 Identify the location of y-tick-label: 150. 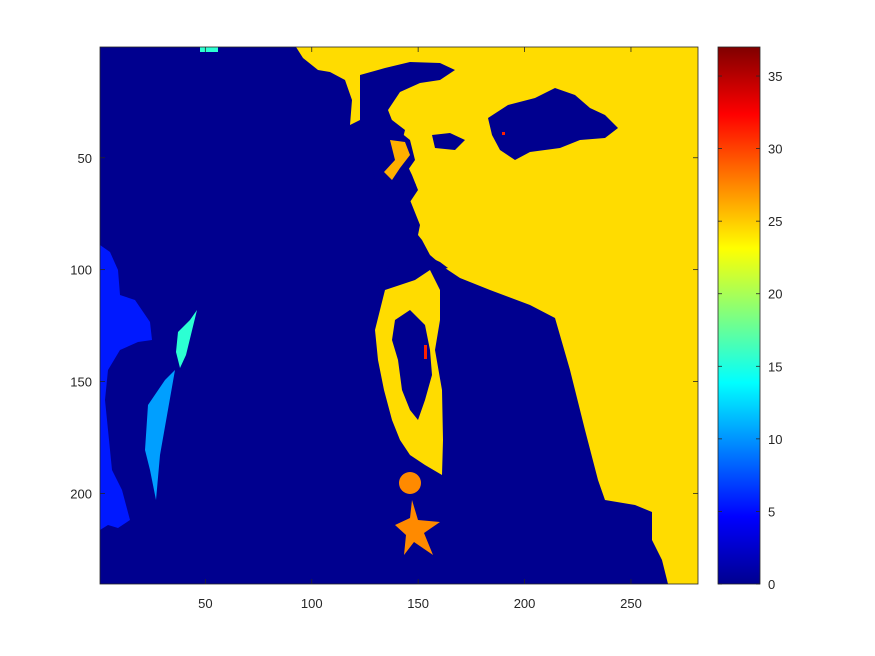
(81, 382).